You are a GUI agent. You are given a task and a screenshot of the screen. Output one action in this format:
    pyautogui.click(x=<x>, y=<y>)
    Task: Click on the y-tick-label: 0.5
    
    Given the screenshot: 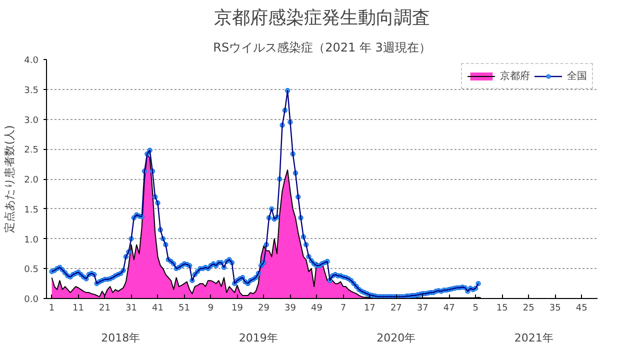 What is the action you would take?
    pyautogui.click(x=31, y=270)
    